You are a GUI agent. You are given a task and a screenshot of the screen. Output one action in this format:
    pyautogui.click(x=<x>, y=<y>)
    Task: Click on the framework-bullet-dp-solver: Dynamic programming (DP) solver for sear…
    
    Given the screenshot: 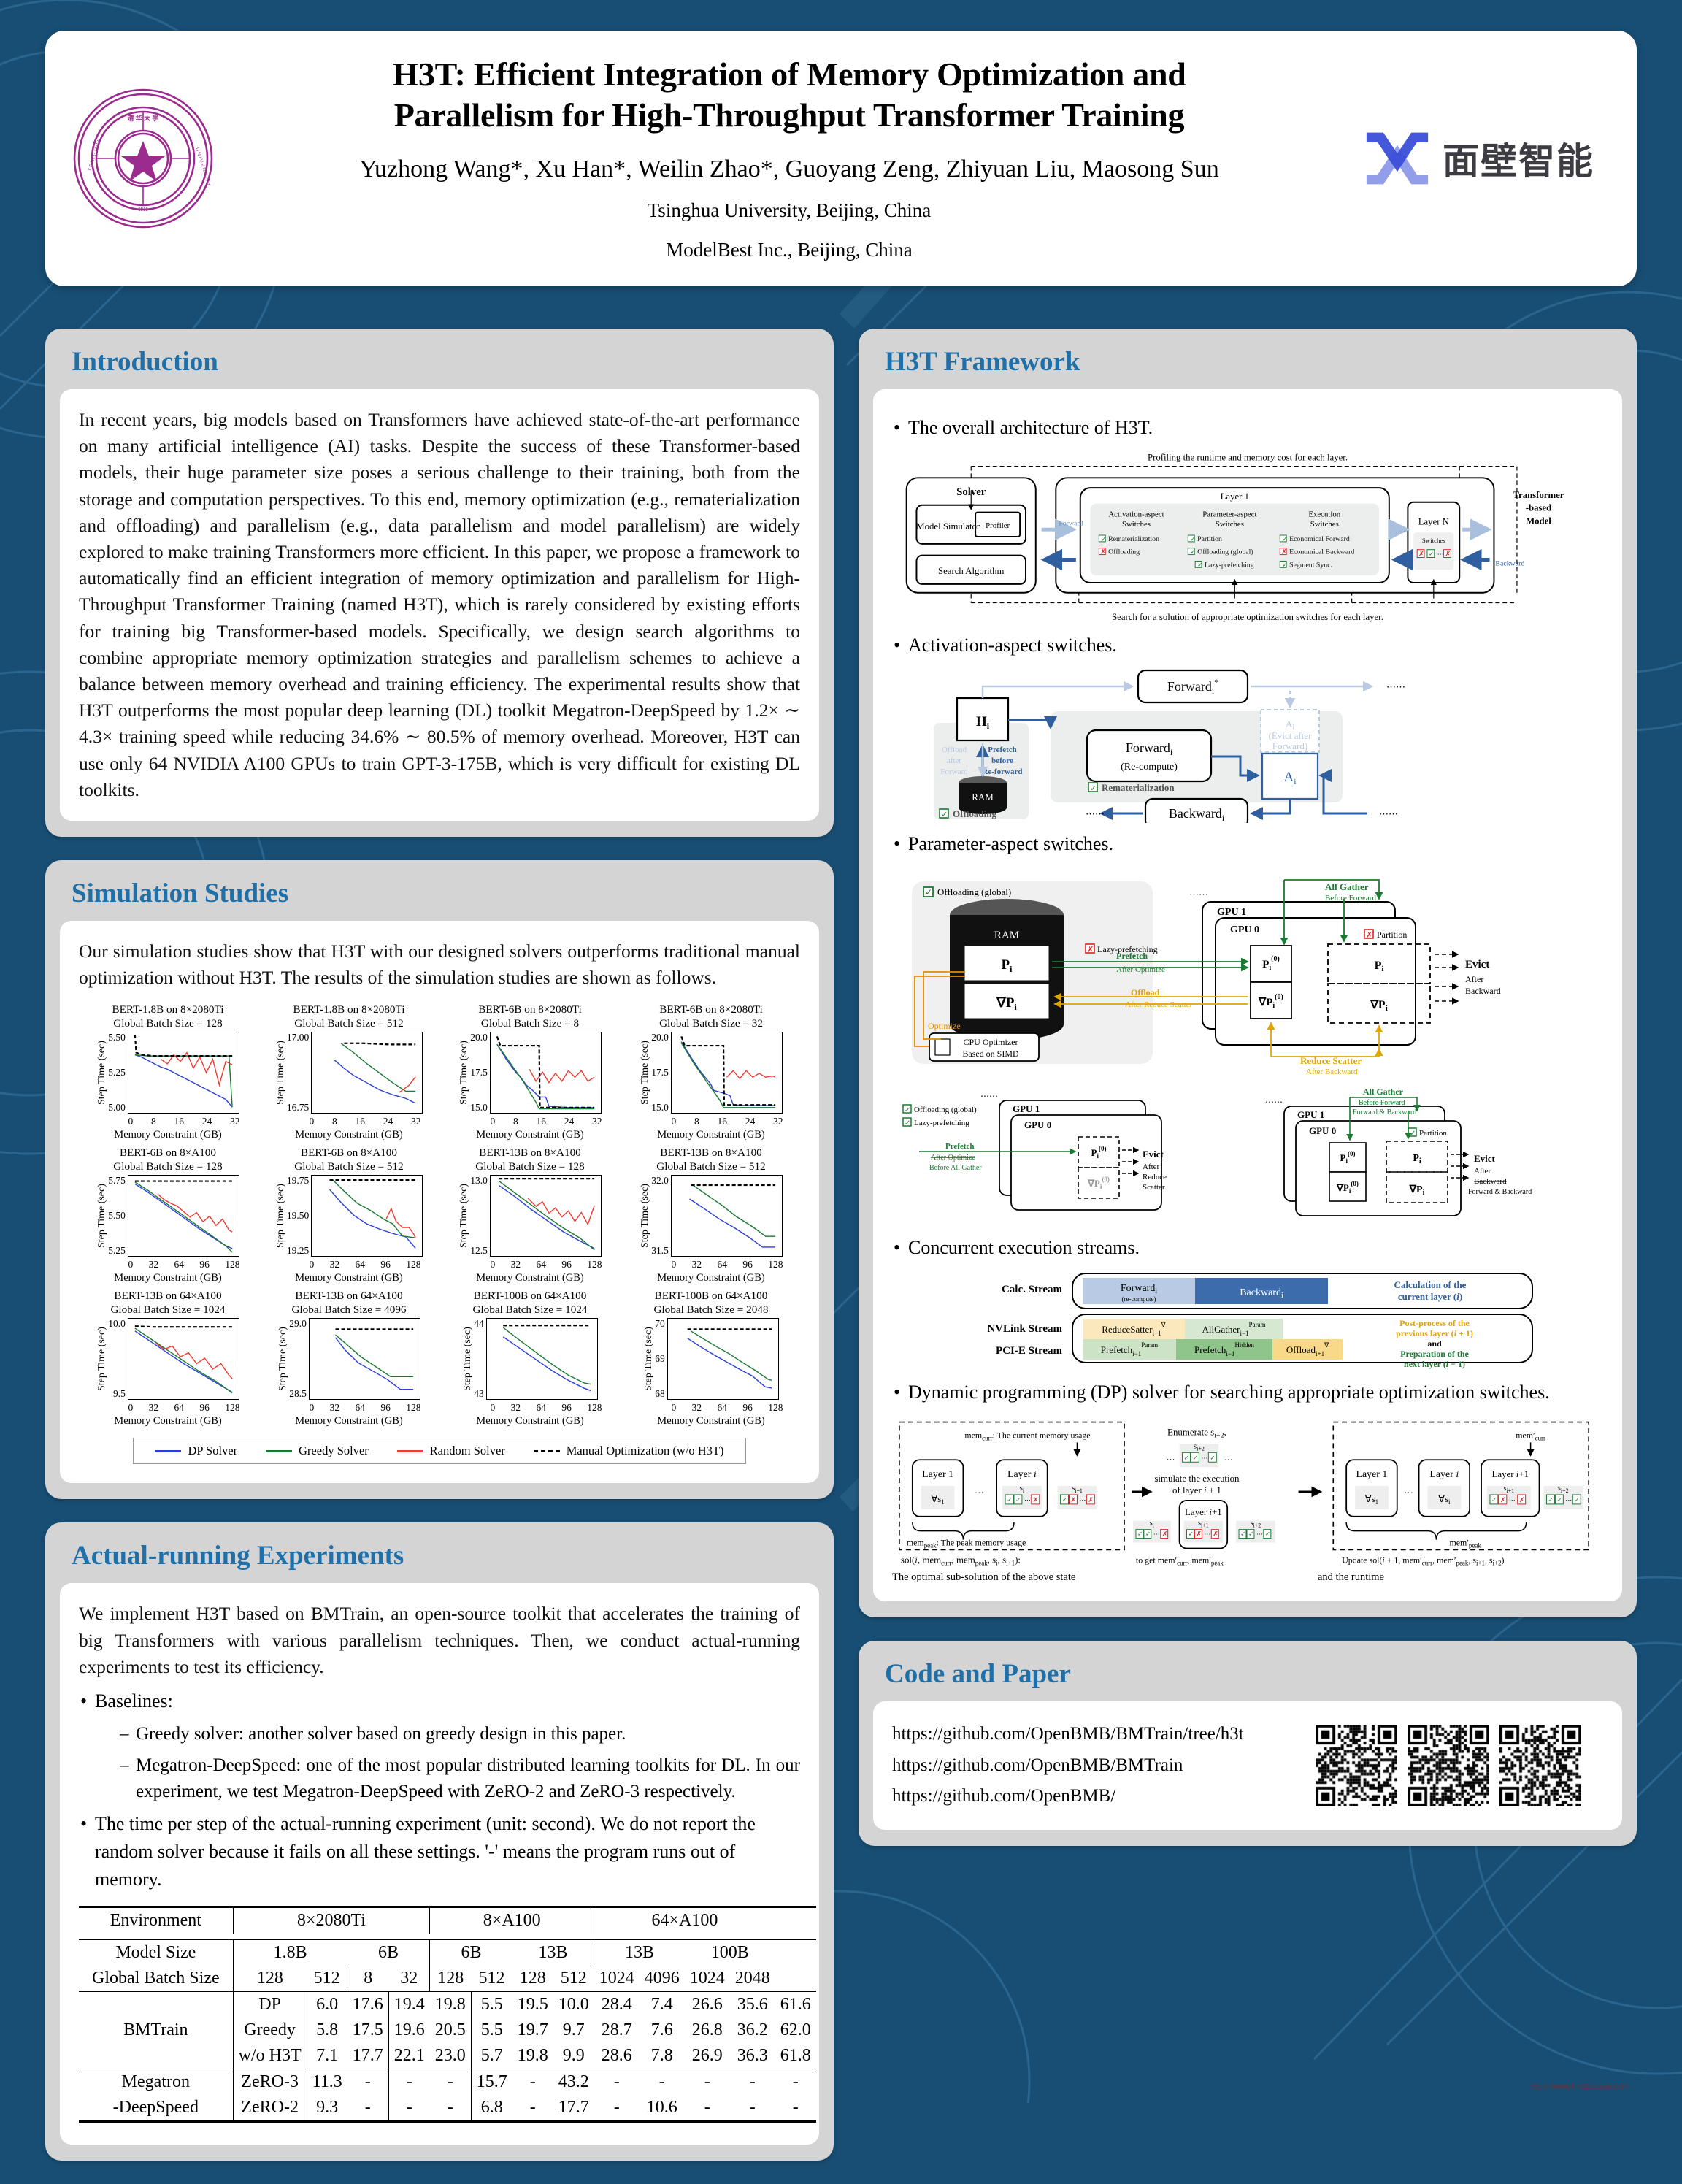 What is the action you would take?
    pyautogui.click(x=1247, y=1392)
    